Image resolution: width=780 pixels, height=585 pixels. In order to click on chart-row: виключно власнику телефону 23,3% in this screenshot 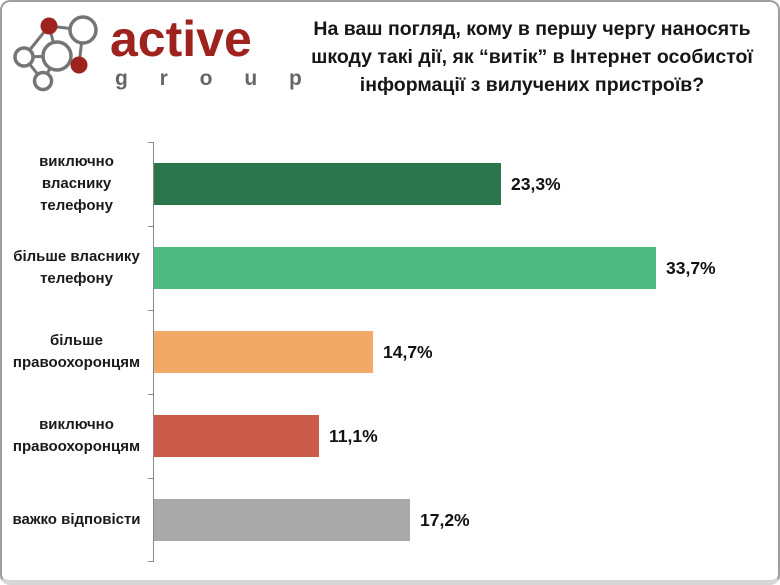, I will do `click(390, 184)`.